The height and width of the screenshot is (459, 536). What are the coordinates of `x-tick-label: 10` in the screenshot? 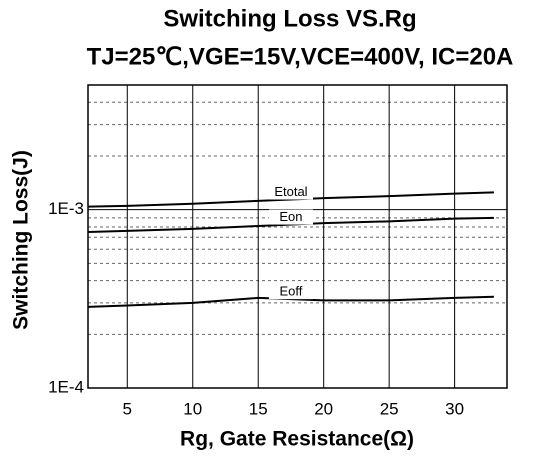 It's located at (192, 408).